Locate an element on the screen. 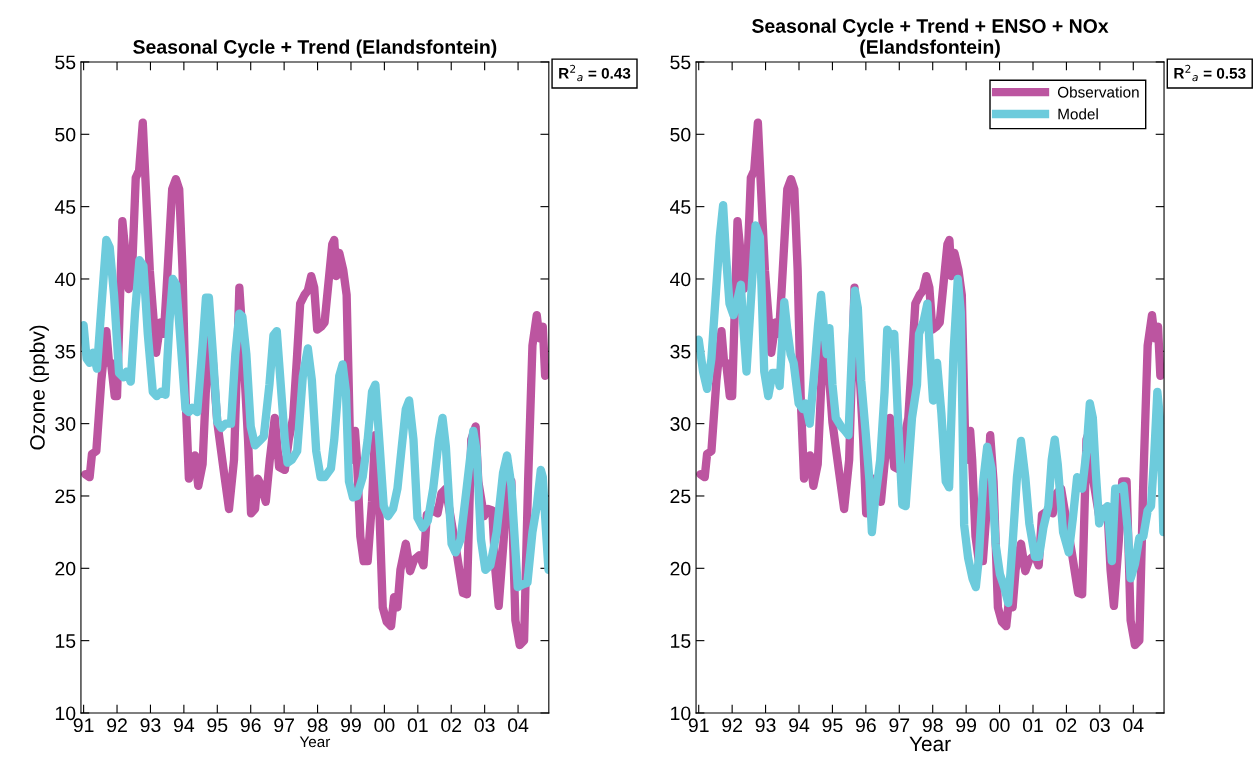  y-tick-label: 10 is located at coordinates (681, 713).